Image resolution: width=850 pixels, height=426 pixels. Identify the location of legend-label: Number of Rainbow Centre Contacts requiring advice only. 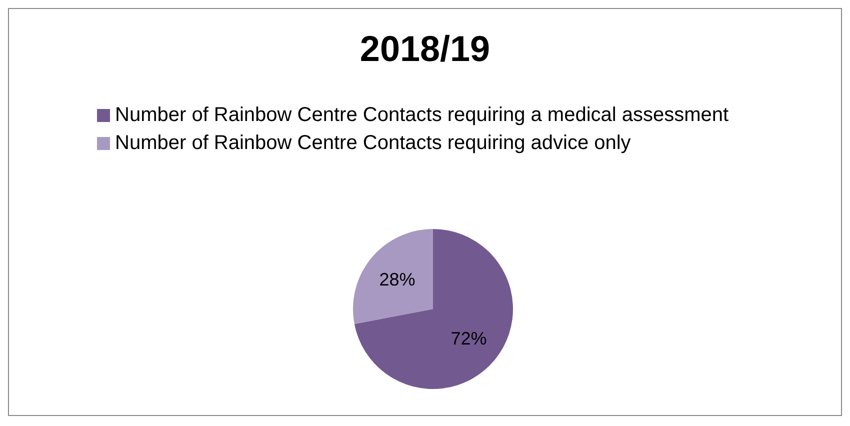
(373, 143).